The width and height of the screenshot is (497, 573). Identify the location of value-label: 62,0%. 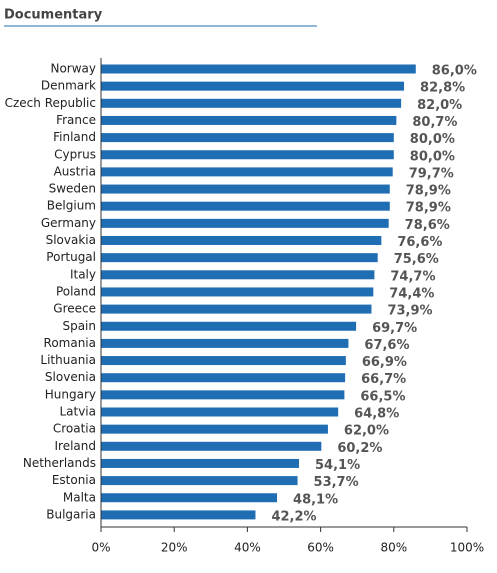
(366, 431).